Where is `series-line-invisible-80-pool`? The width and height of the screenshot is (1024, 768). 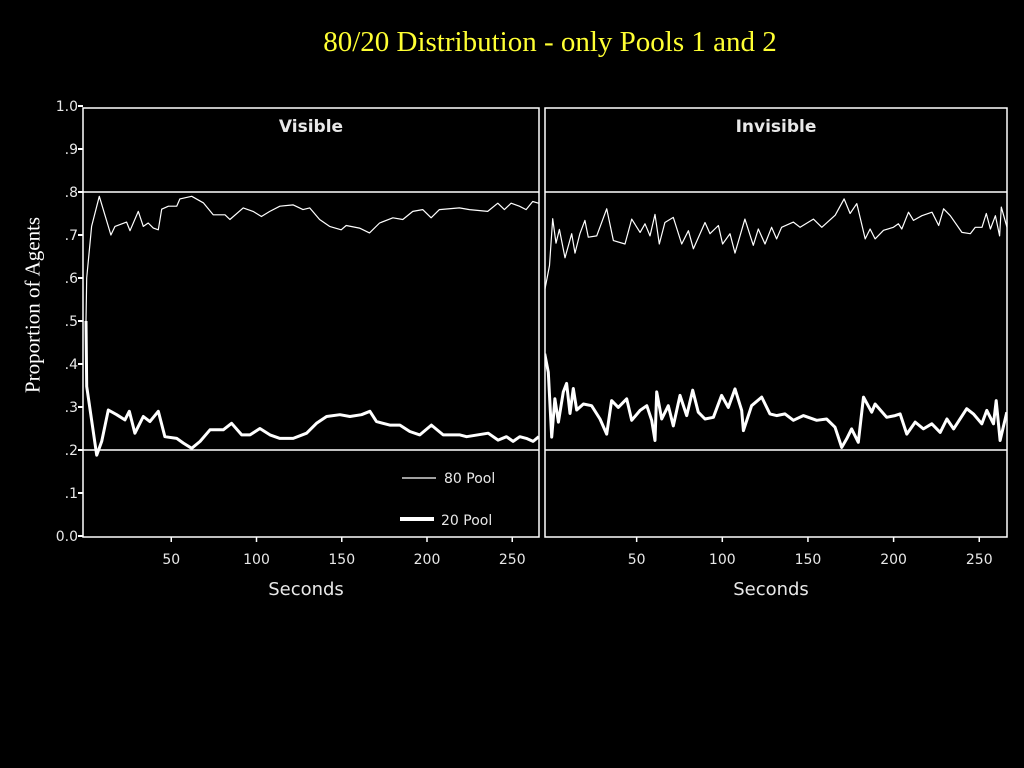
series-line-invisible-80-pool is located at coordinates (776, 244).